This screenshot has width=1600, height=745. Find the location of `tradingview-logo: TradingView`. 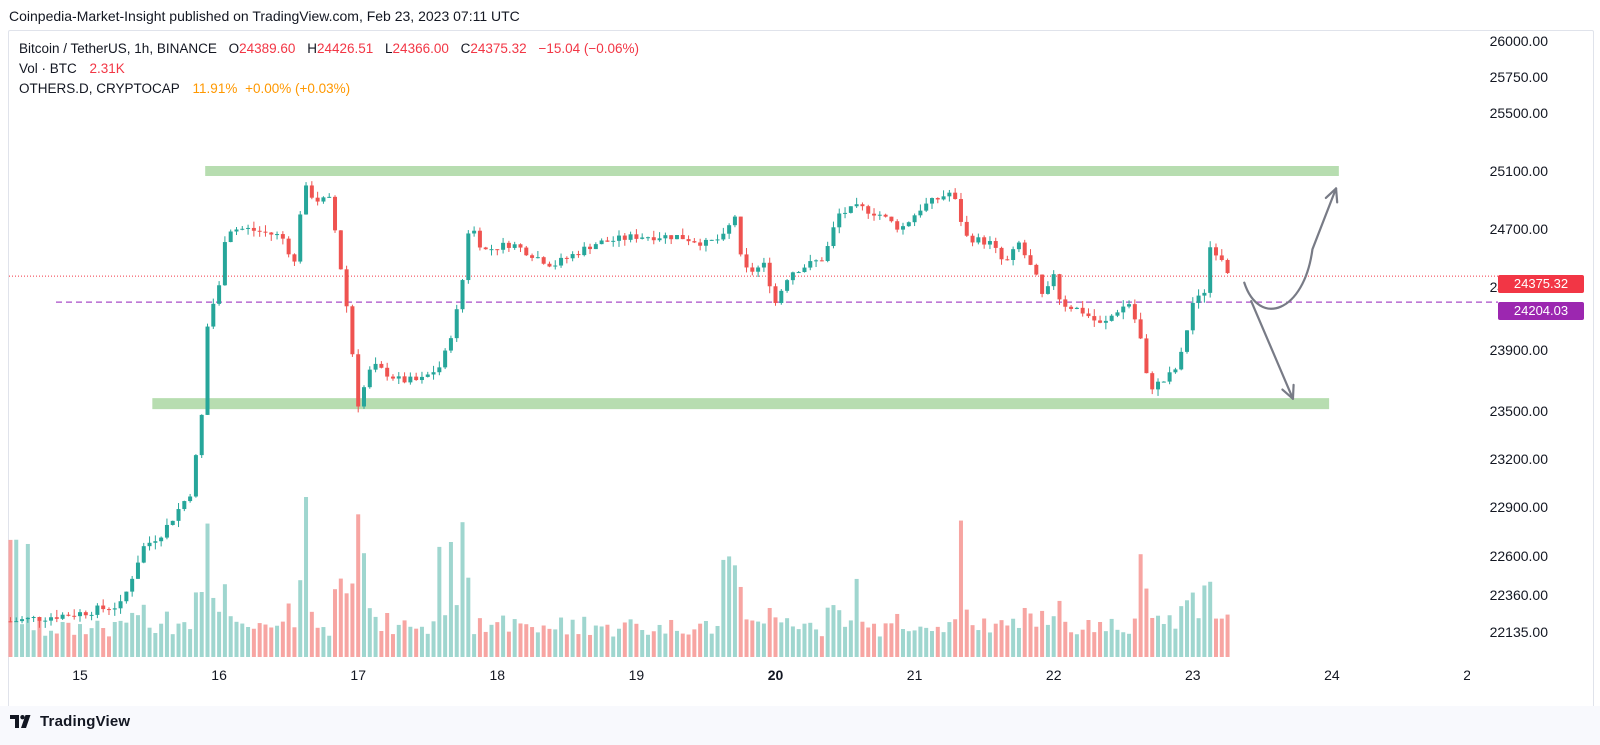

tradingview-logo: TradingView is located at coordinates (70, 721).